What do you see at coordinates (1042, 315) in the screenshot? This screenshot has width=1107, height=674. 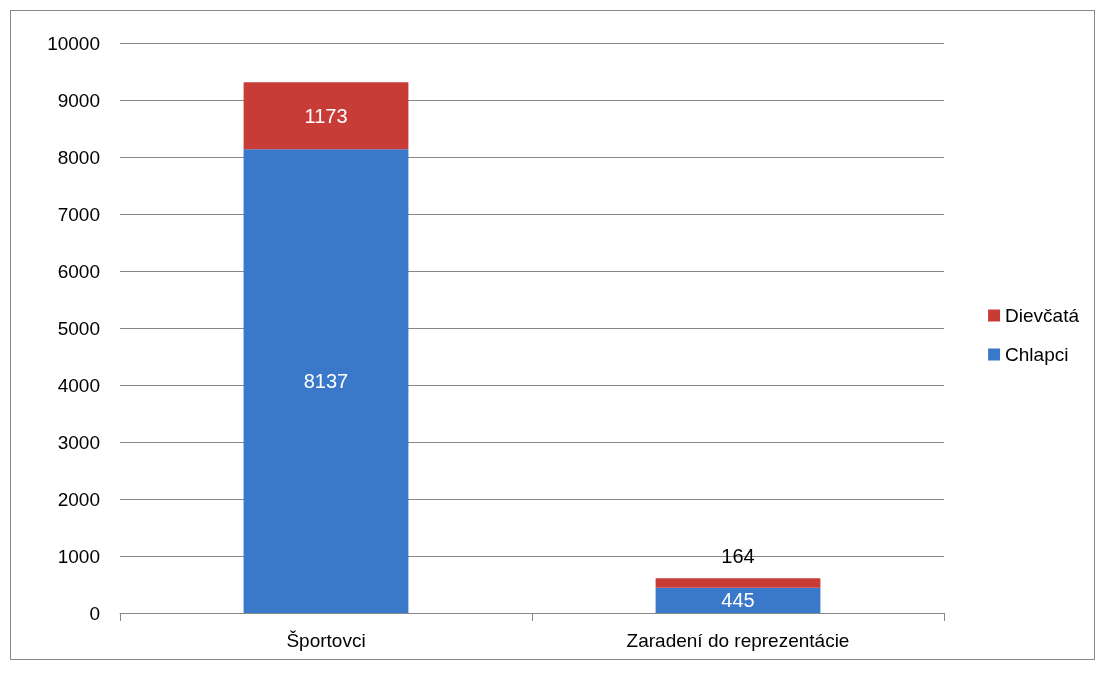 I see `legend-label: Dievčatá` at bounding box center [1042, 315].